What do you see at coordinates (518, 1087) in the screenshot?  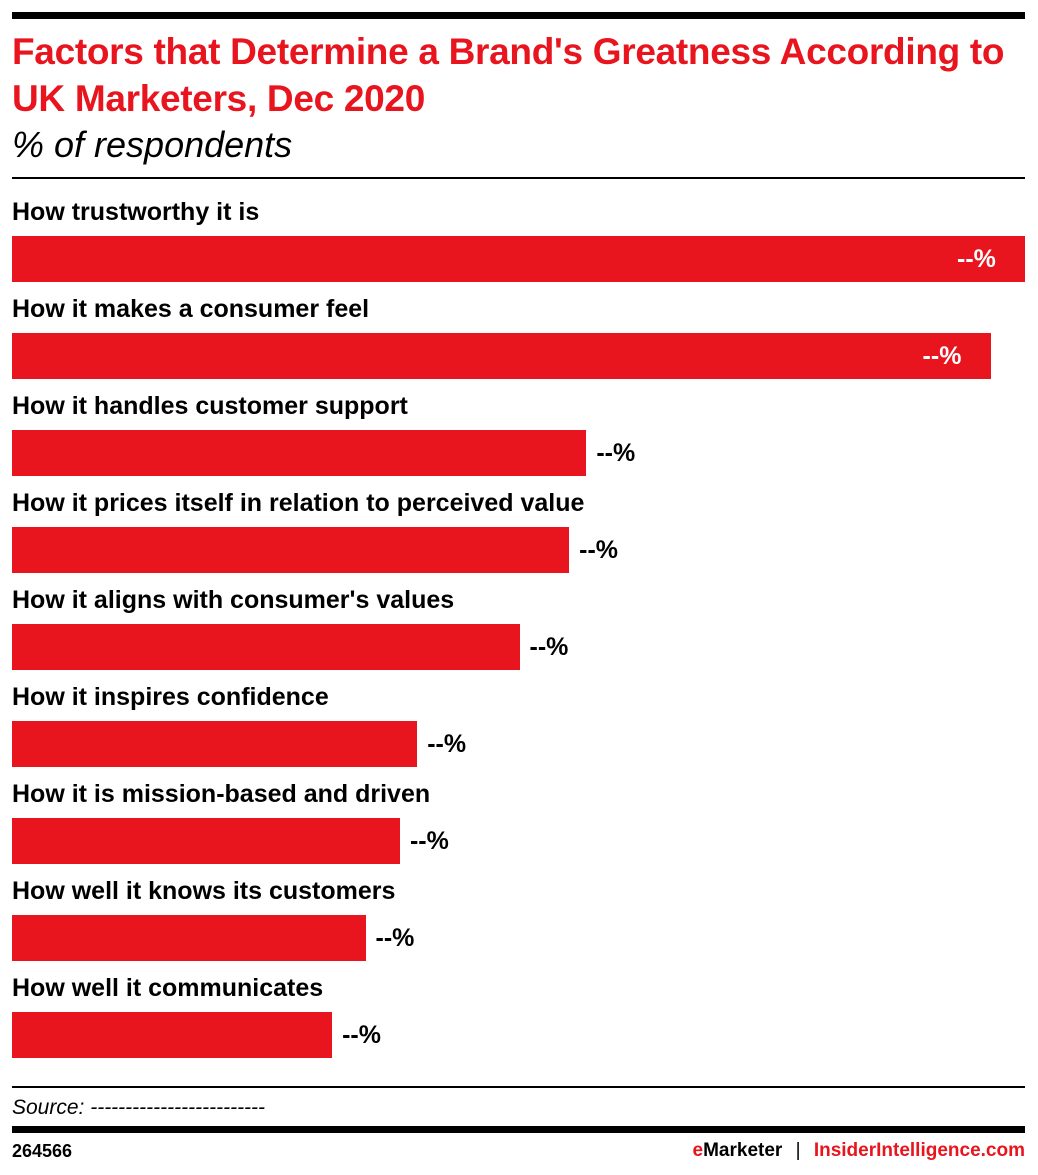 I see `footer-divider` at bounding box center [518, 1087].